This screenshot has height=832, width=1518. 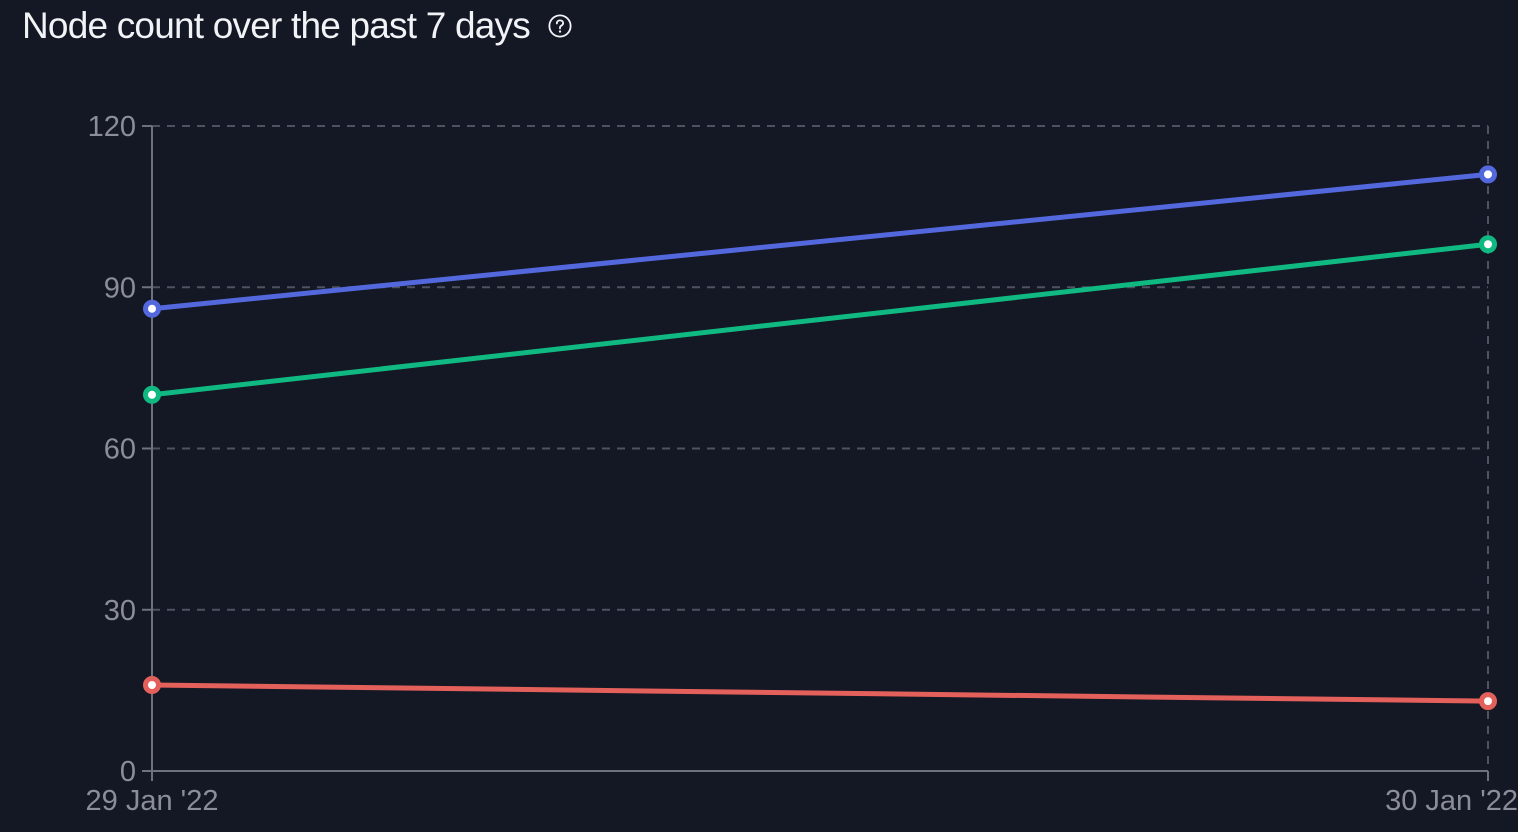 I want to click on x-tick-label: 30 Jan '22, so click(x=1451, y=801).